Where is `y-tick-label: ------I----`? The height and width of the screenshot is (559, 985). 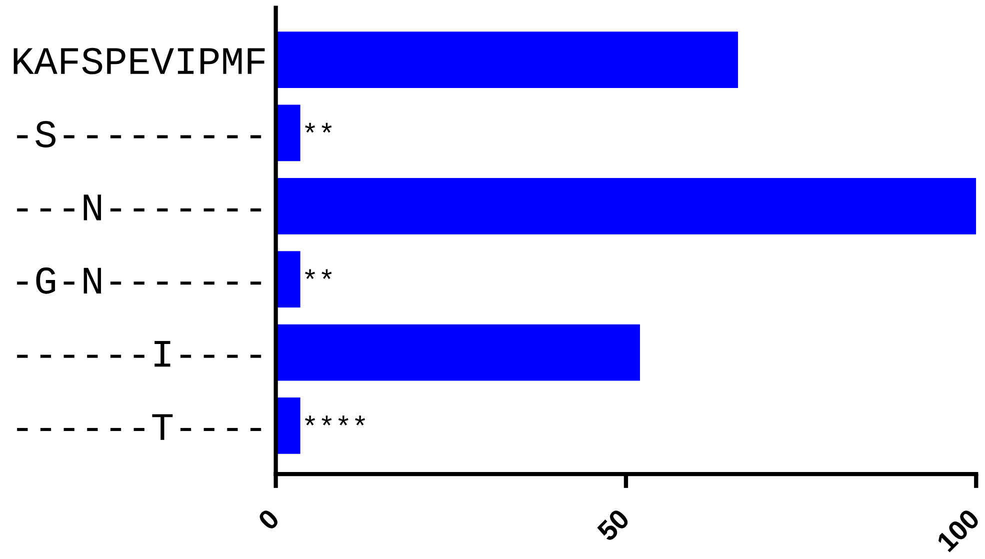
y-tick-label: ------I---- is located at coordinates (139, 354).